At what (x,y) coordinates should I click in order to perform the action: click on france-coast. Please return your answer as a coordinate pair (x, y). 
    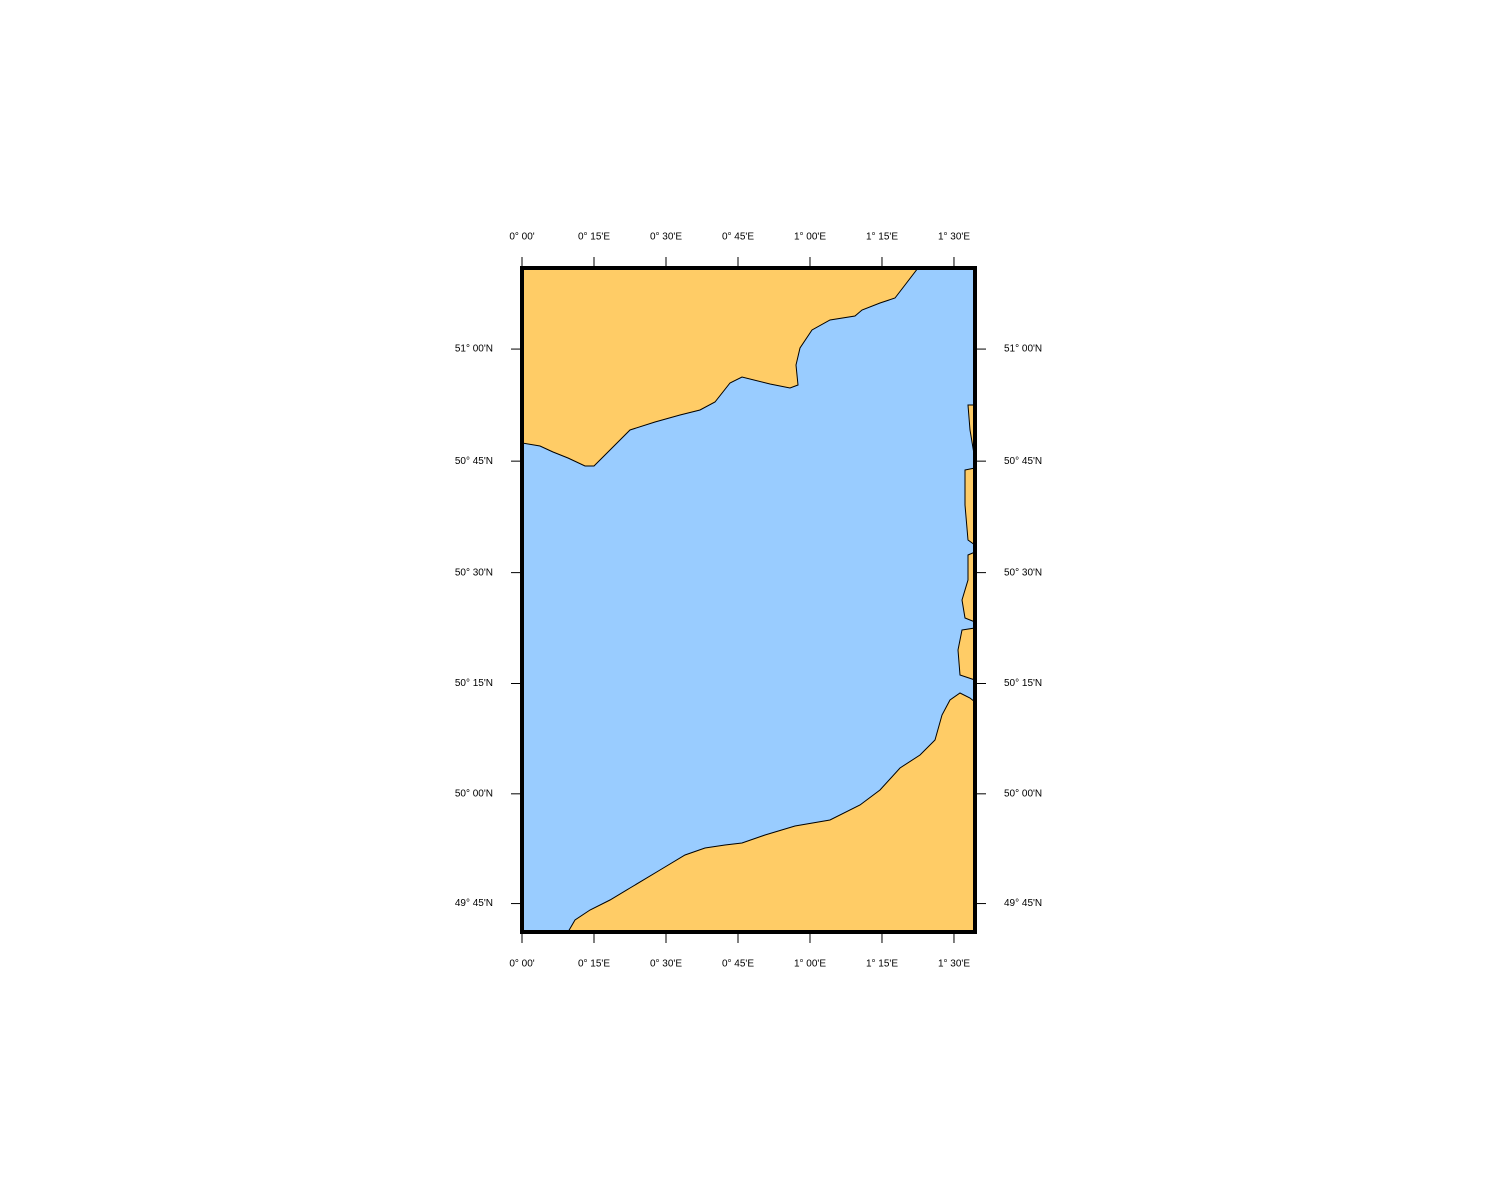
    Looking at the image, I should click on (771, 812).